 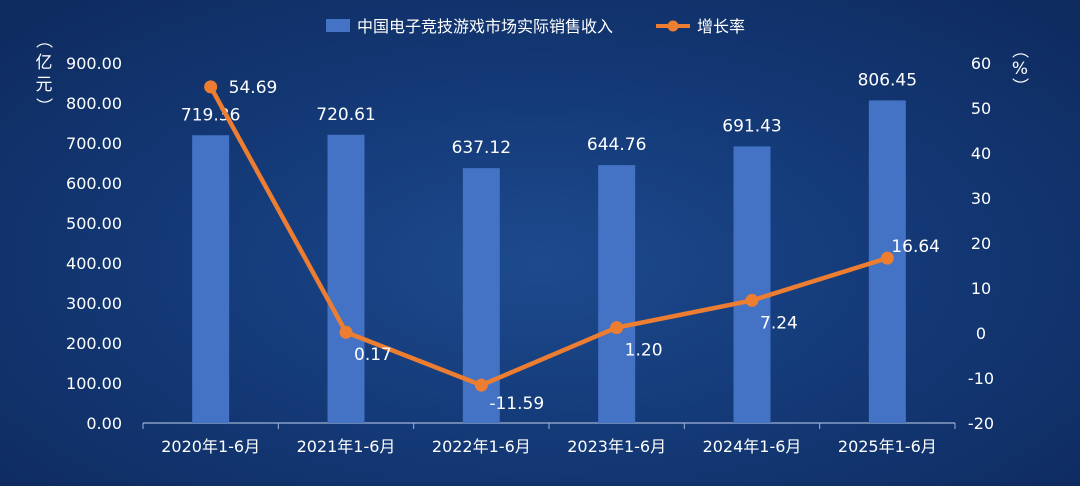 I want to click on x-category-label: 2025年1-6月, so click(x=887, y=446).